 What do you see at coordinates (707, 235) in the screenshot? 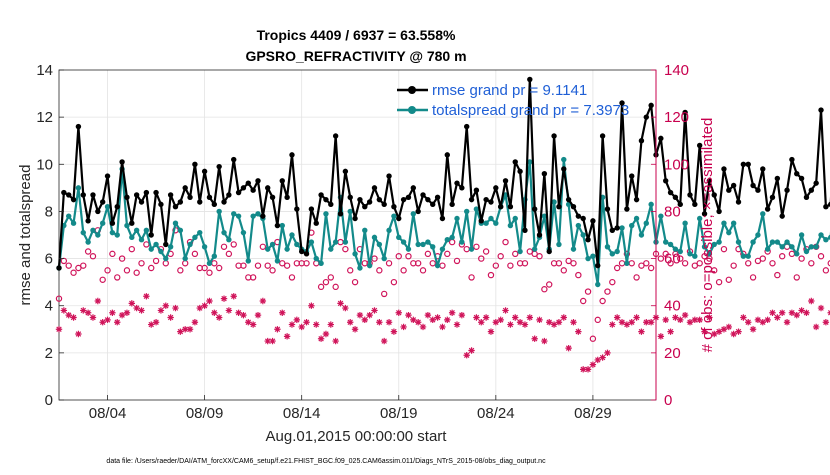
I see `y-axis-right-label: # of obs: o=possible; ×=assimilated` at bounding box center [707, 235].